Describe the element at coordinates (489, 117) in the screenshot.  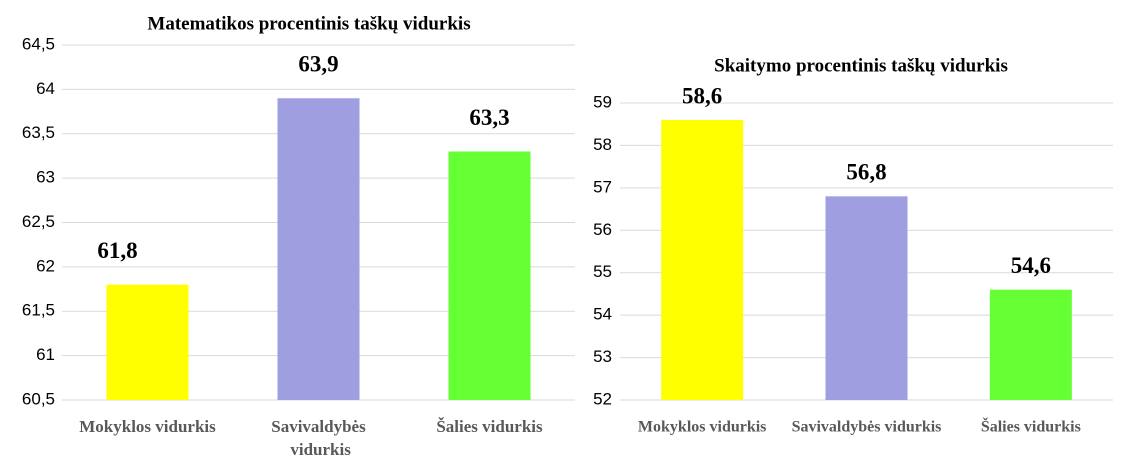
I see `data-label: 63,3` at that location.